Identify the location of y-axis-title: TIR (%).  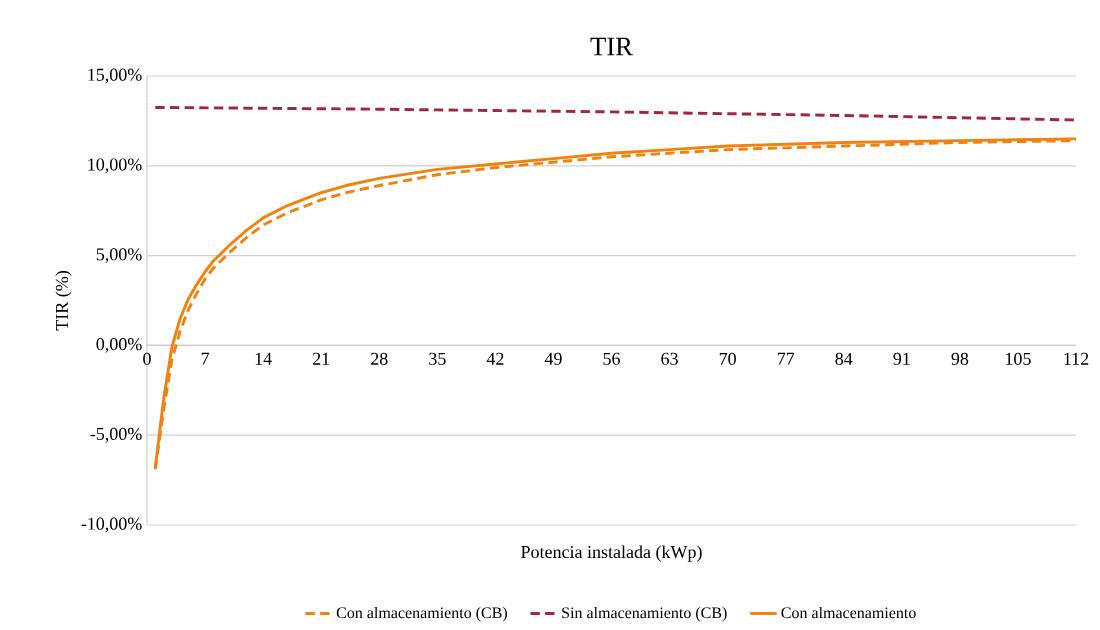
(63, 301).